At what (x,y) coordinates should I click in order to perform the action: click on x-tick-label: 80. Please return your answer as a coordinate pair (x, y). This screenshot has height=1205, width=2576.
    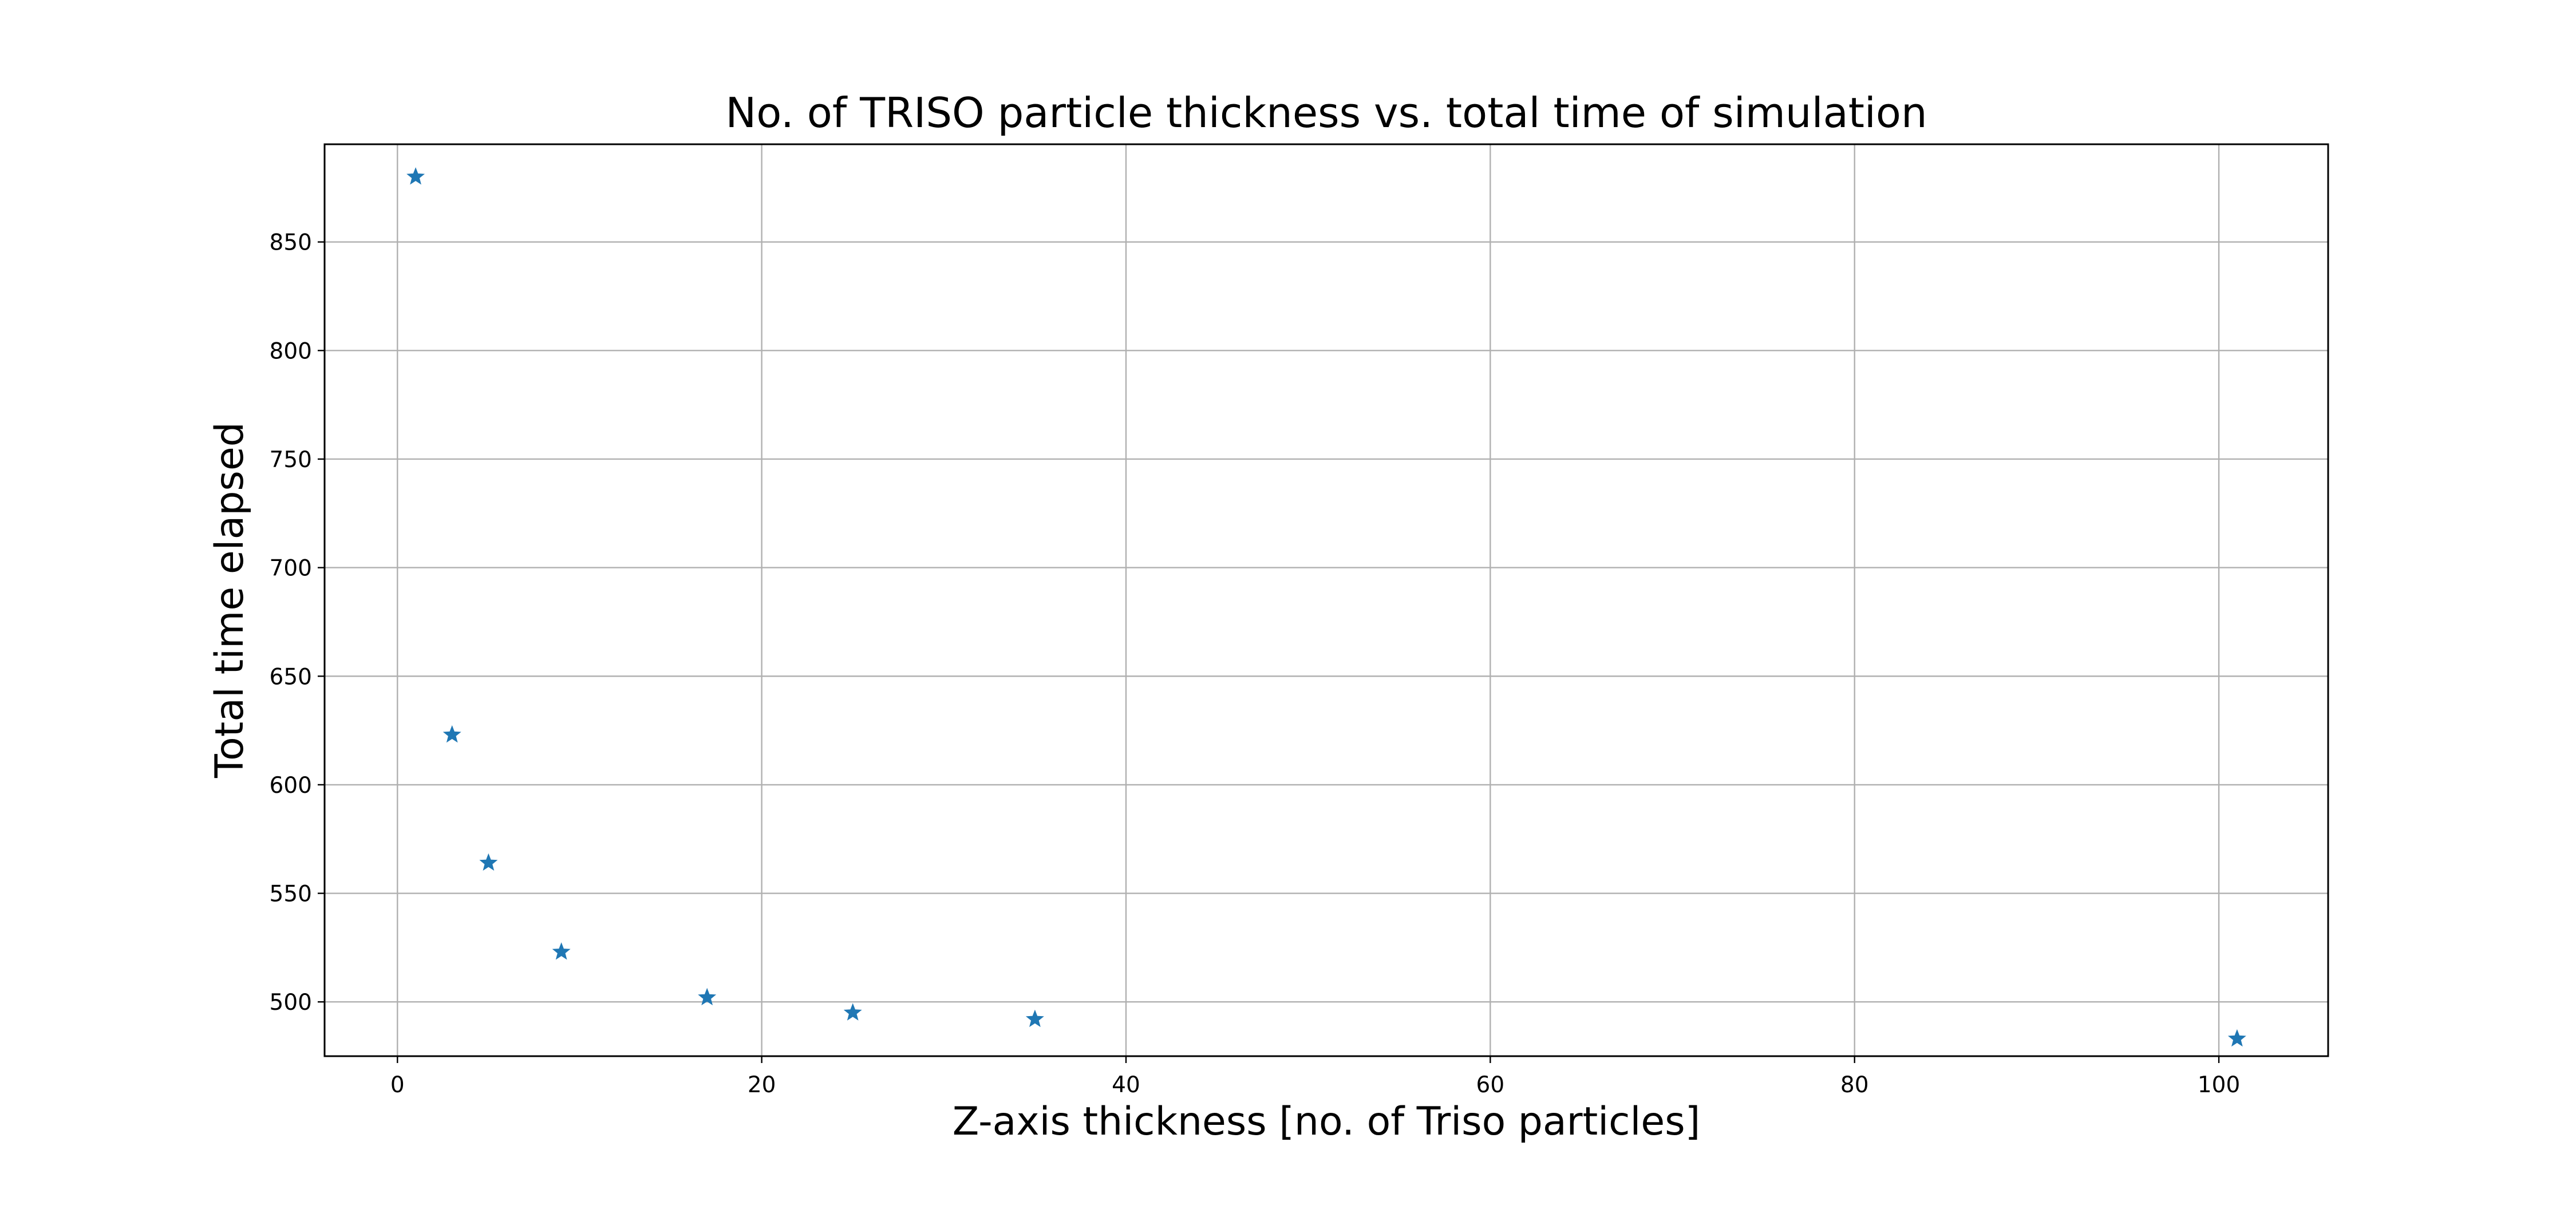
    Looking at the image, I should click on (1854, 1085).